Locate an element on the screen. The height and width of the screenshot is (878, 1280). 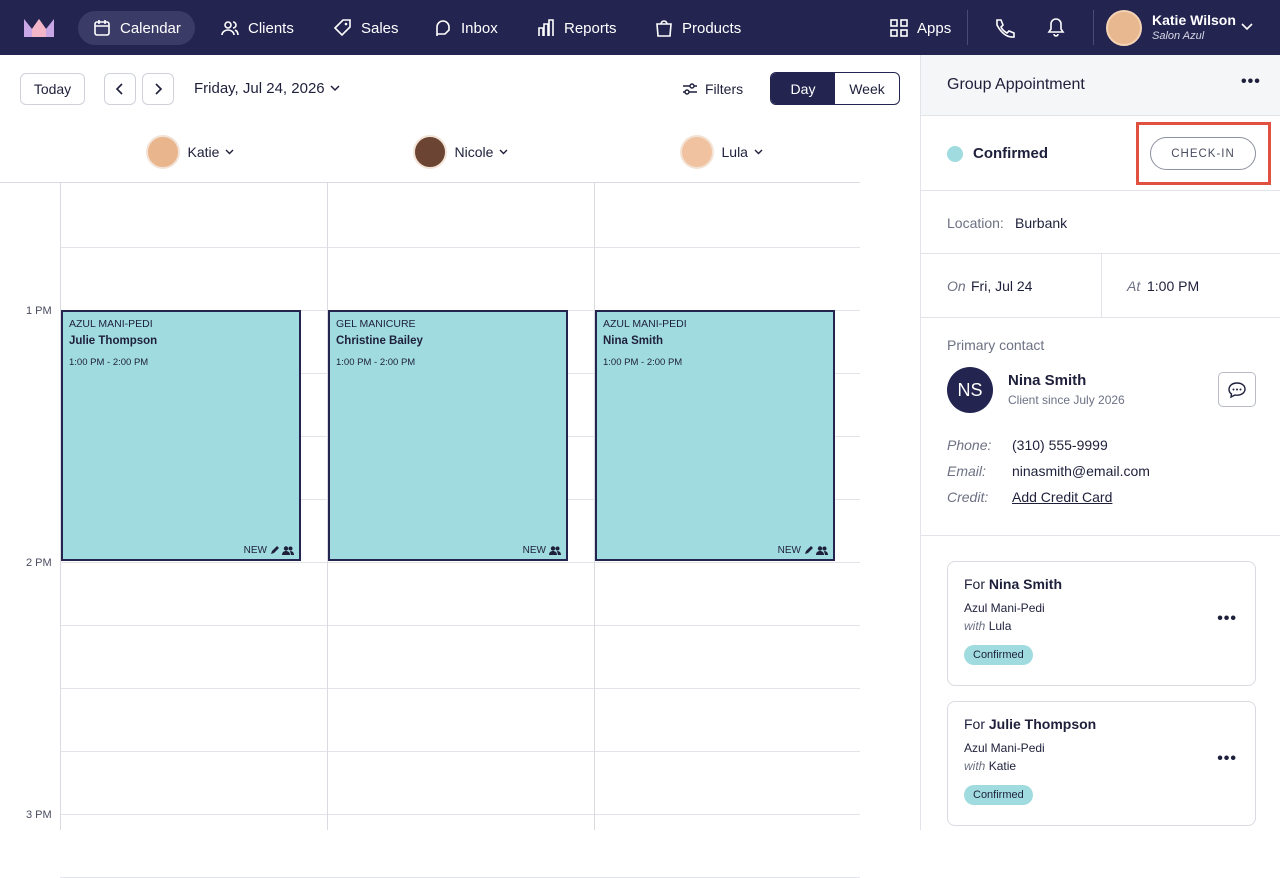
field-label: Credit: is located at coordinates (968, 497).